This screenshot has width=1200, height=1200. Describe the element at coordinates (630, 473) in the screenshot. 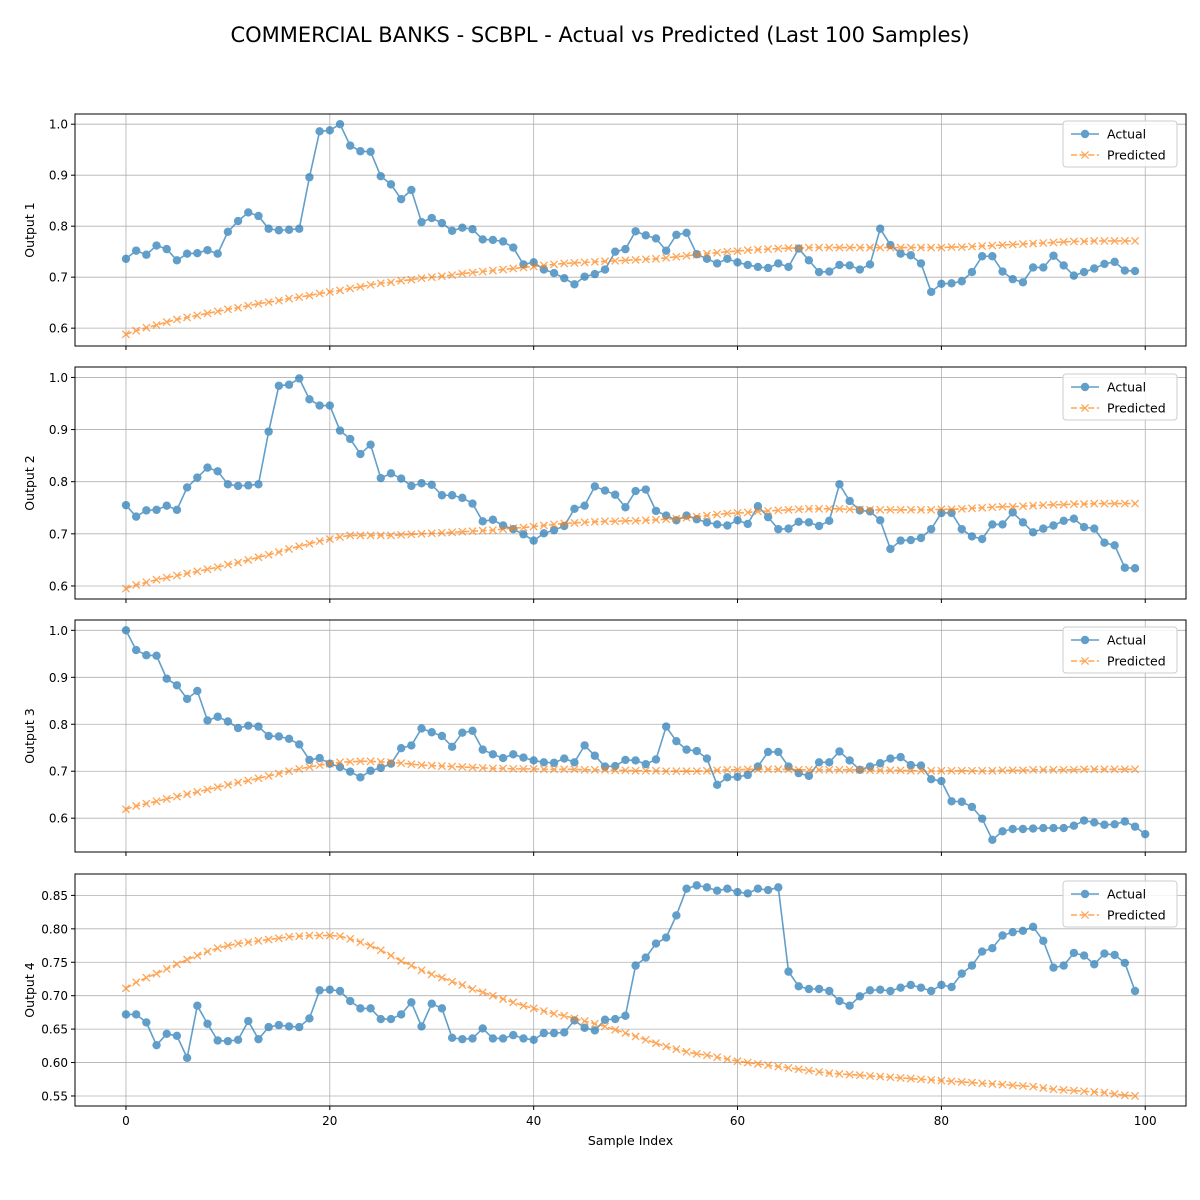

I see `series-line-actual` at that location.